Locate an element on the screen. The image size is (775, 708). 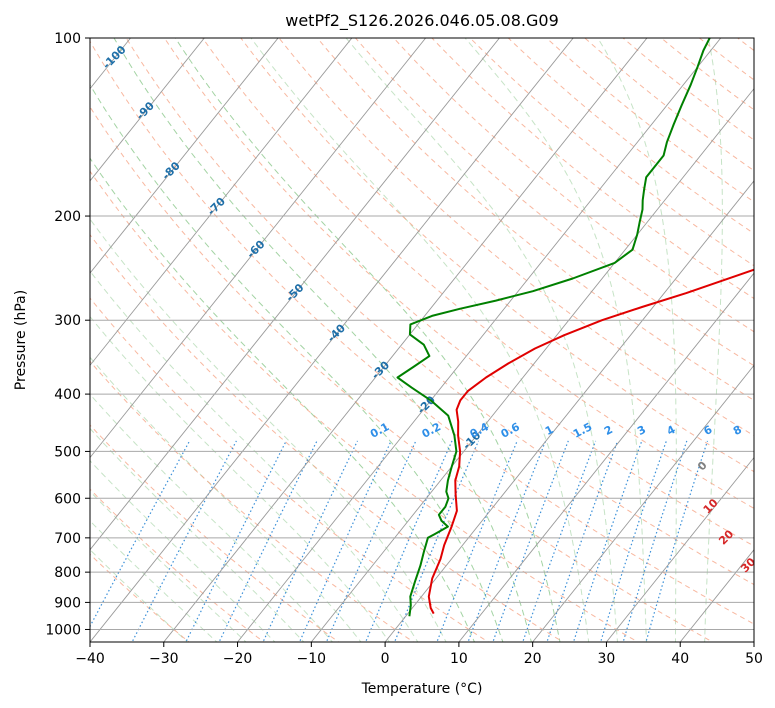
x-axis-label: Temperature (°C) is located at coordinates (422, 689).